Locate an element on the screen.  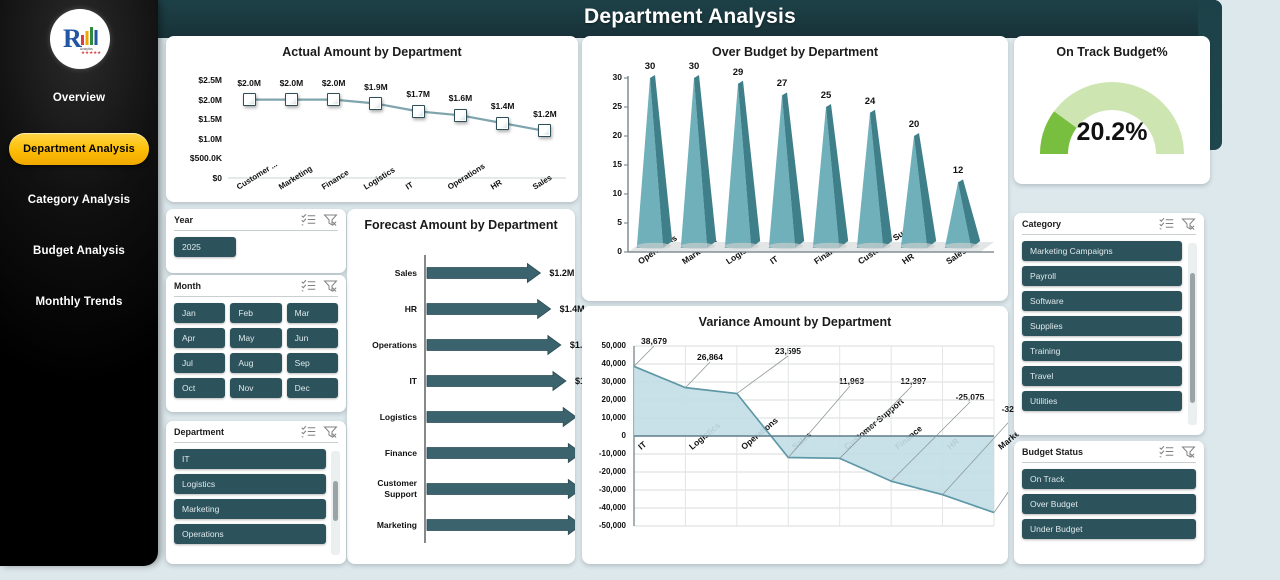
slicer-option: Sep is located at coordinates (312, 363).